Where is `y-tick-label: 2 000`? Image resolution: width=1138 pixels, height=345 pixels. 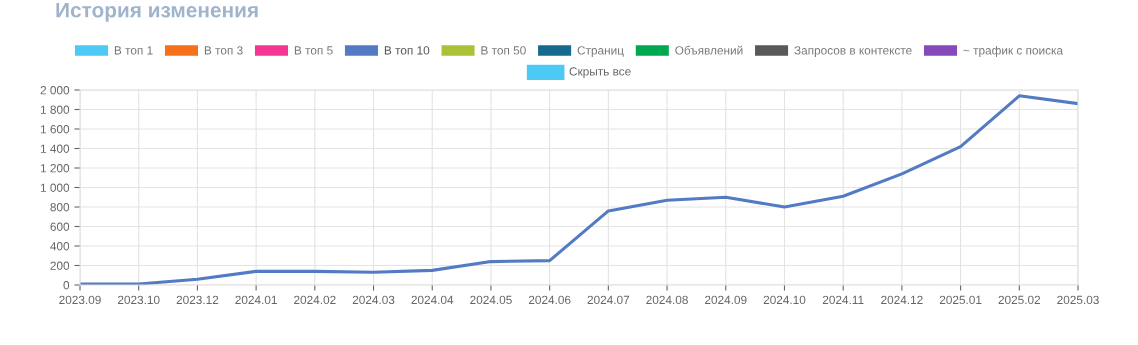 y-tick-label: 2 000 is located at coordinates (55, 90).